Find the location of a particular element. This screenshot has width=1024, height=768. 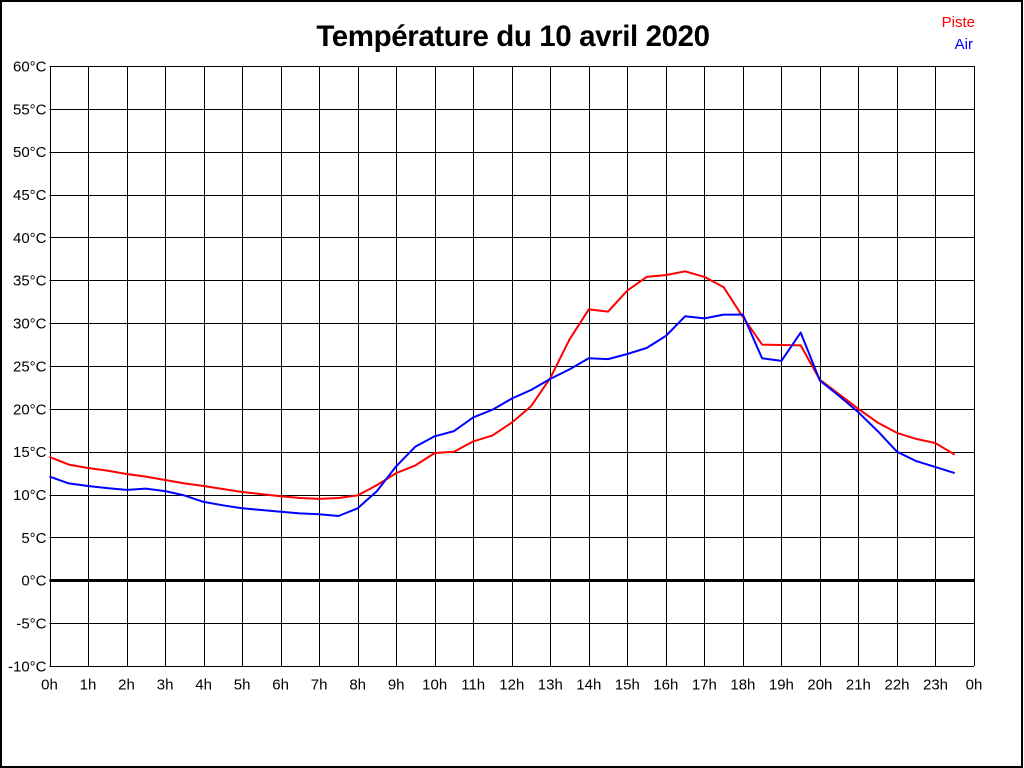

svg-text: 15h is located at coordinates (627, 685).